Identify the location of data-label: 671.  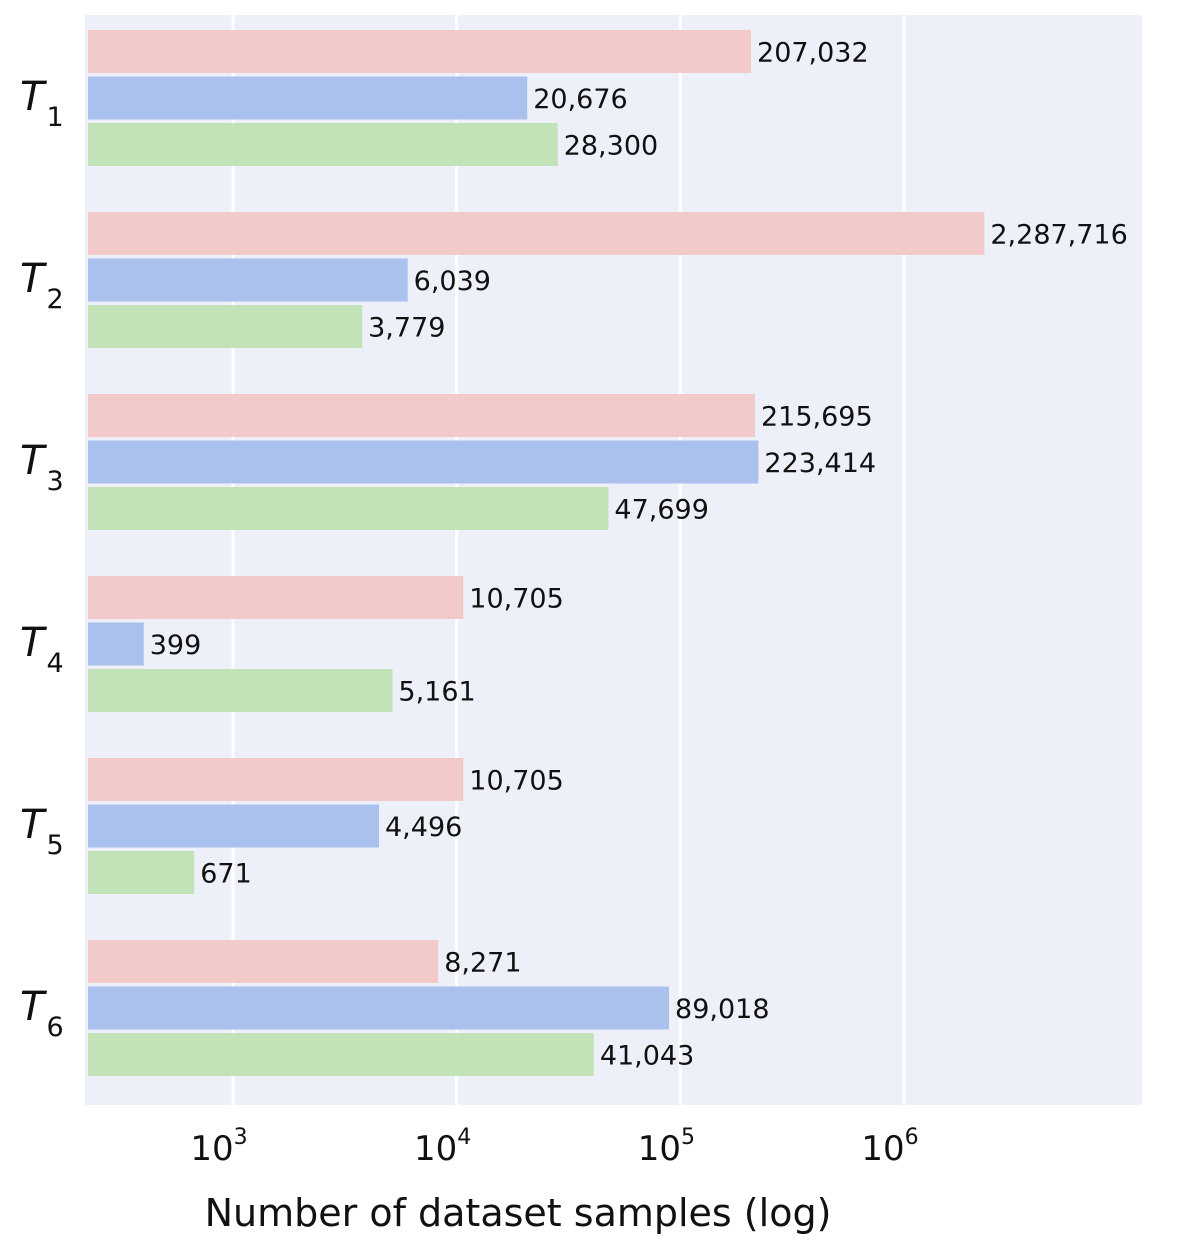
(226, 874).